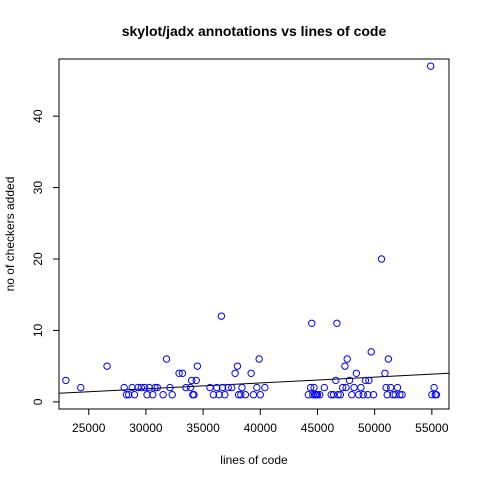  I want to click on y-tick-label: 0, so click(38, 401).